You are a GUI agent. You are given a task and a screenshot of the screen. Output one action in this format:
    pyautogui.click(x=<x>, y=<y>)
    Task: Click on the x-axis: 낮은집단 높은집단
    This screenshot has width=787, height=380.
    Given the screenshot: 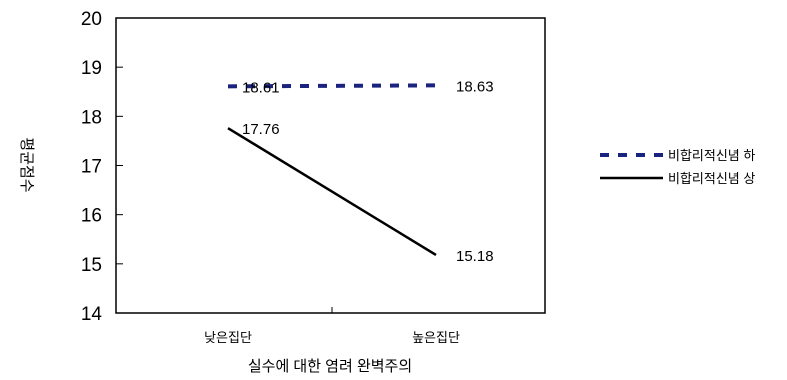 What is the action you would take?
    pyautogui.click(x=330, y=326)
    